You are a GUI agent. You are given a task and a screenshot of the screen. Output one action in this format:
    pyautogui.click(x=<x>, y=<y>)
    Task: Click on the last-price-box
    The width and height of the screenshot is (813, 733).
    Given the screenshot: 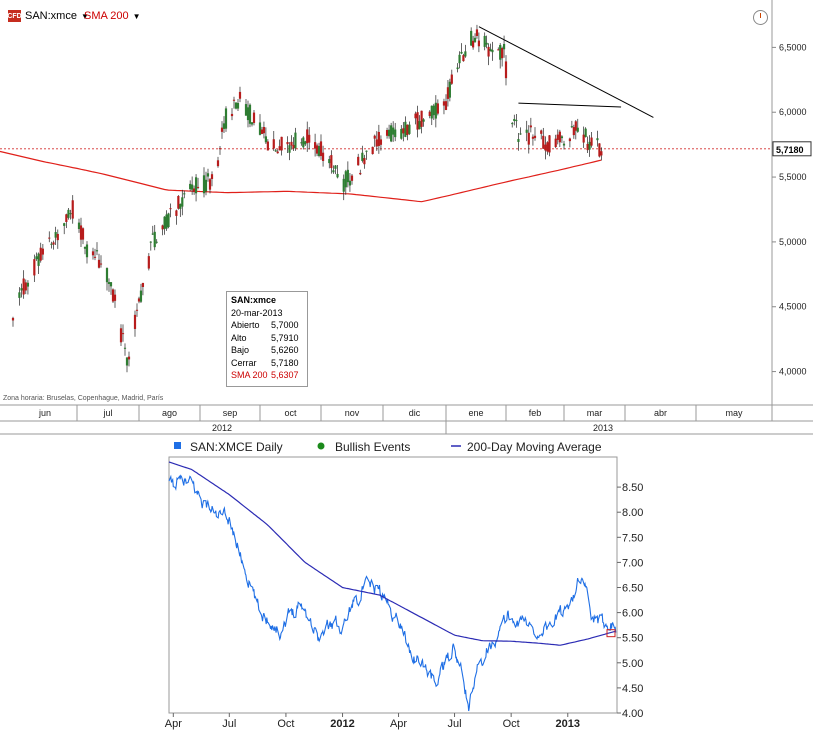 What is the action you would take?
    pyautogui.click(x=792, y=149)
    